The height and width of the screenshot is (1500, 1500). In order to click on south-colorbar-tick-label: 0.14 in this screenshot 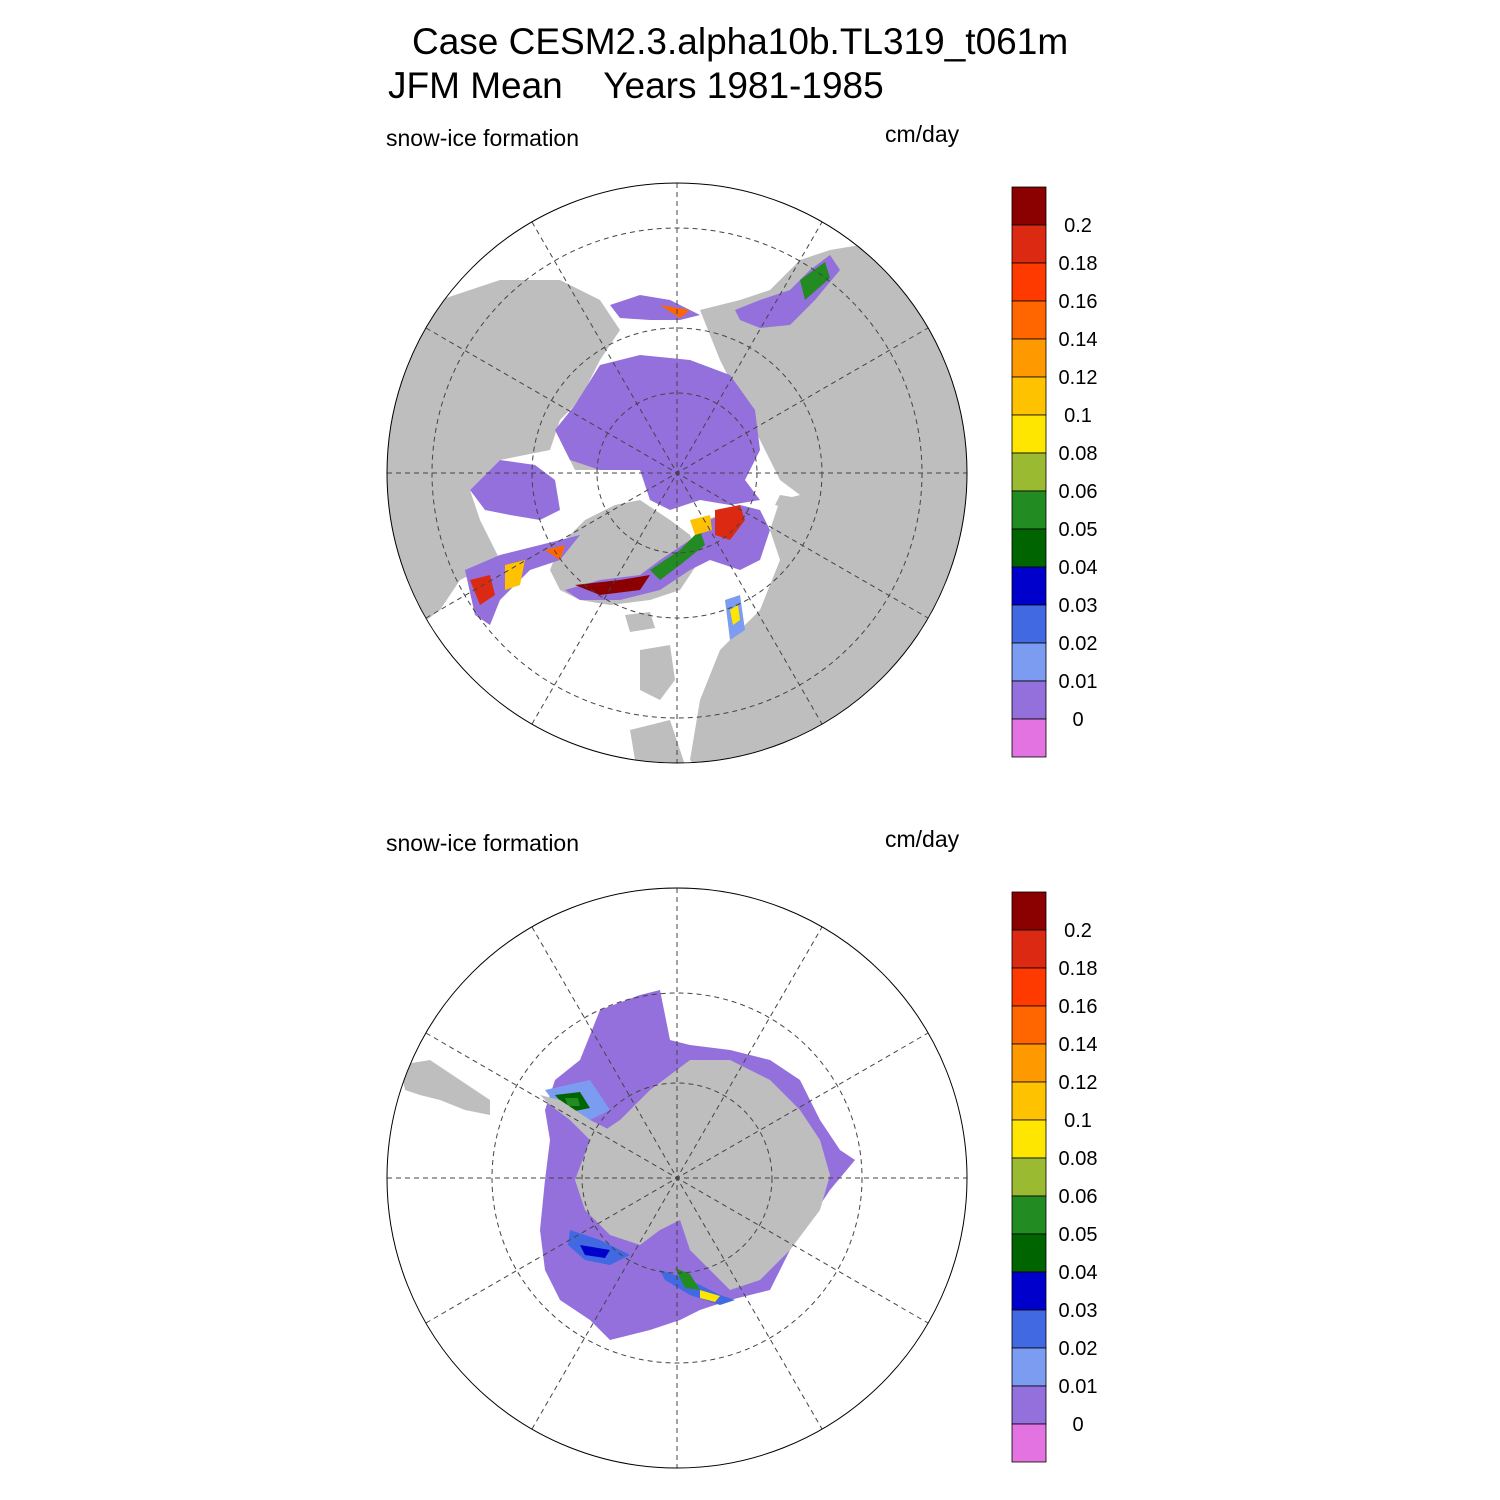, I will do `click(1078, 1045)`.